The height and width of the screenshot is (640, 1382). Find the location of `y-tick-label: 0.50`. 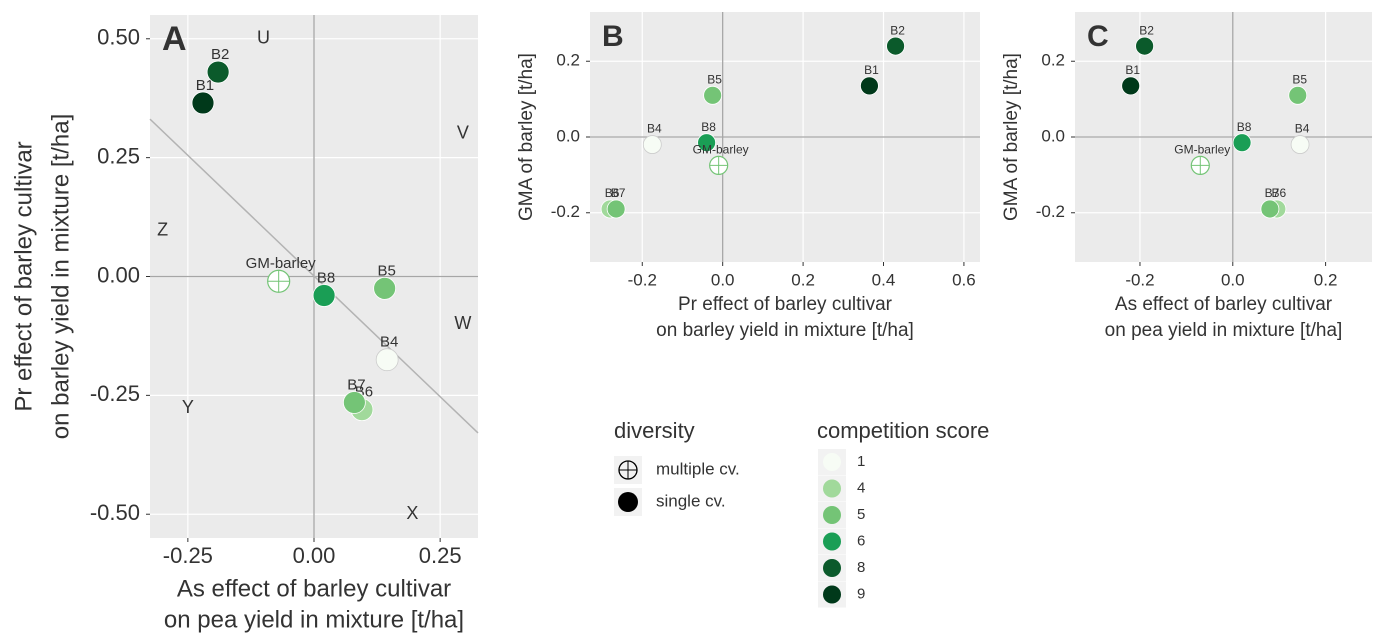

y-tick-label: 0.50 is located at coordinates (118, 37).